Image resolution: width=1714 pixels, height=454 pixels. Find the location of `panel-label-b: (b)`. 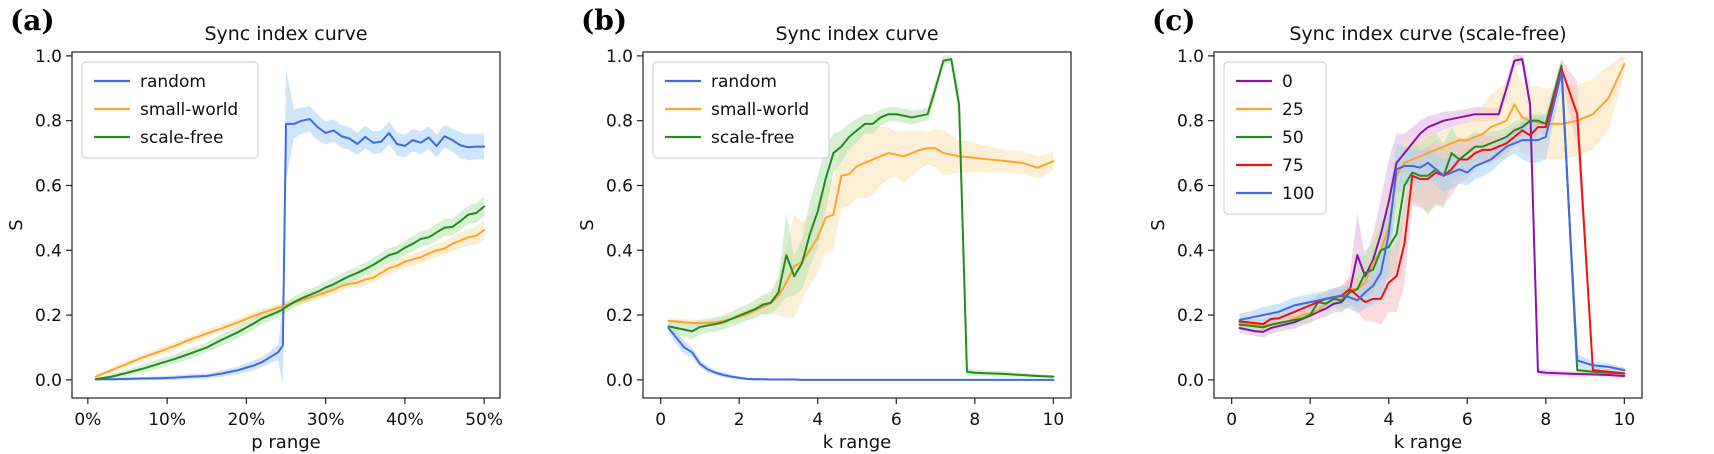

panel-label-b: (b) is located at coordinates (604, 20).